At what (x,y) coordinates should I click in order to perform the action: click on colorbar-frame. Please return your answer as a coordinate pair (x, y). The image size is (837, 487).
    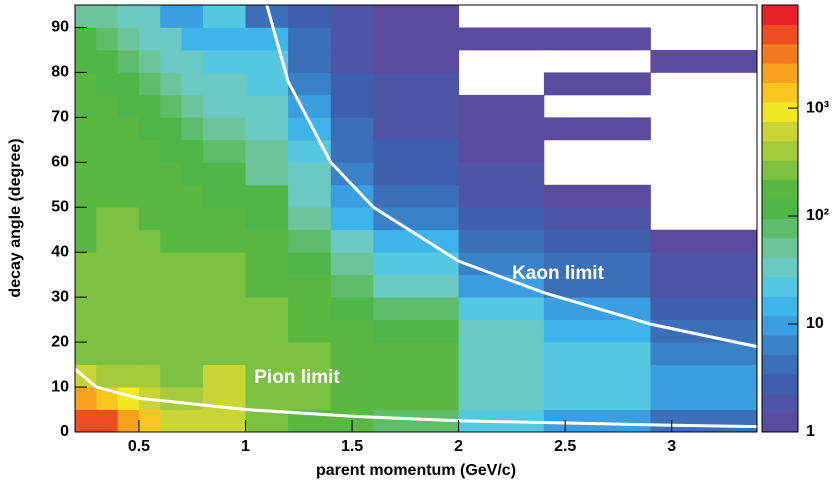
    Looking at the image, I should click on (780, 218).